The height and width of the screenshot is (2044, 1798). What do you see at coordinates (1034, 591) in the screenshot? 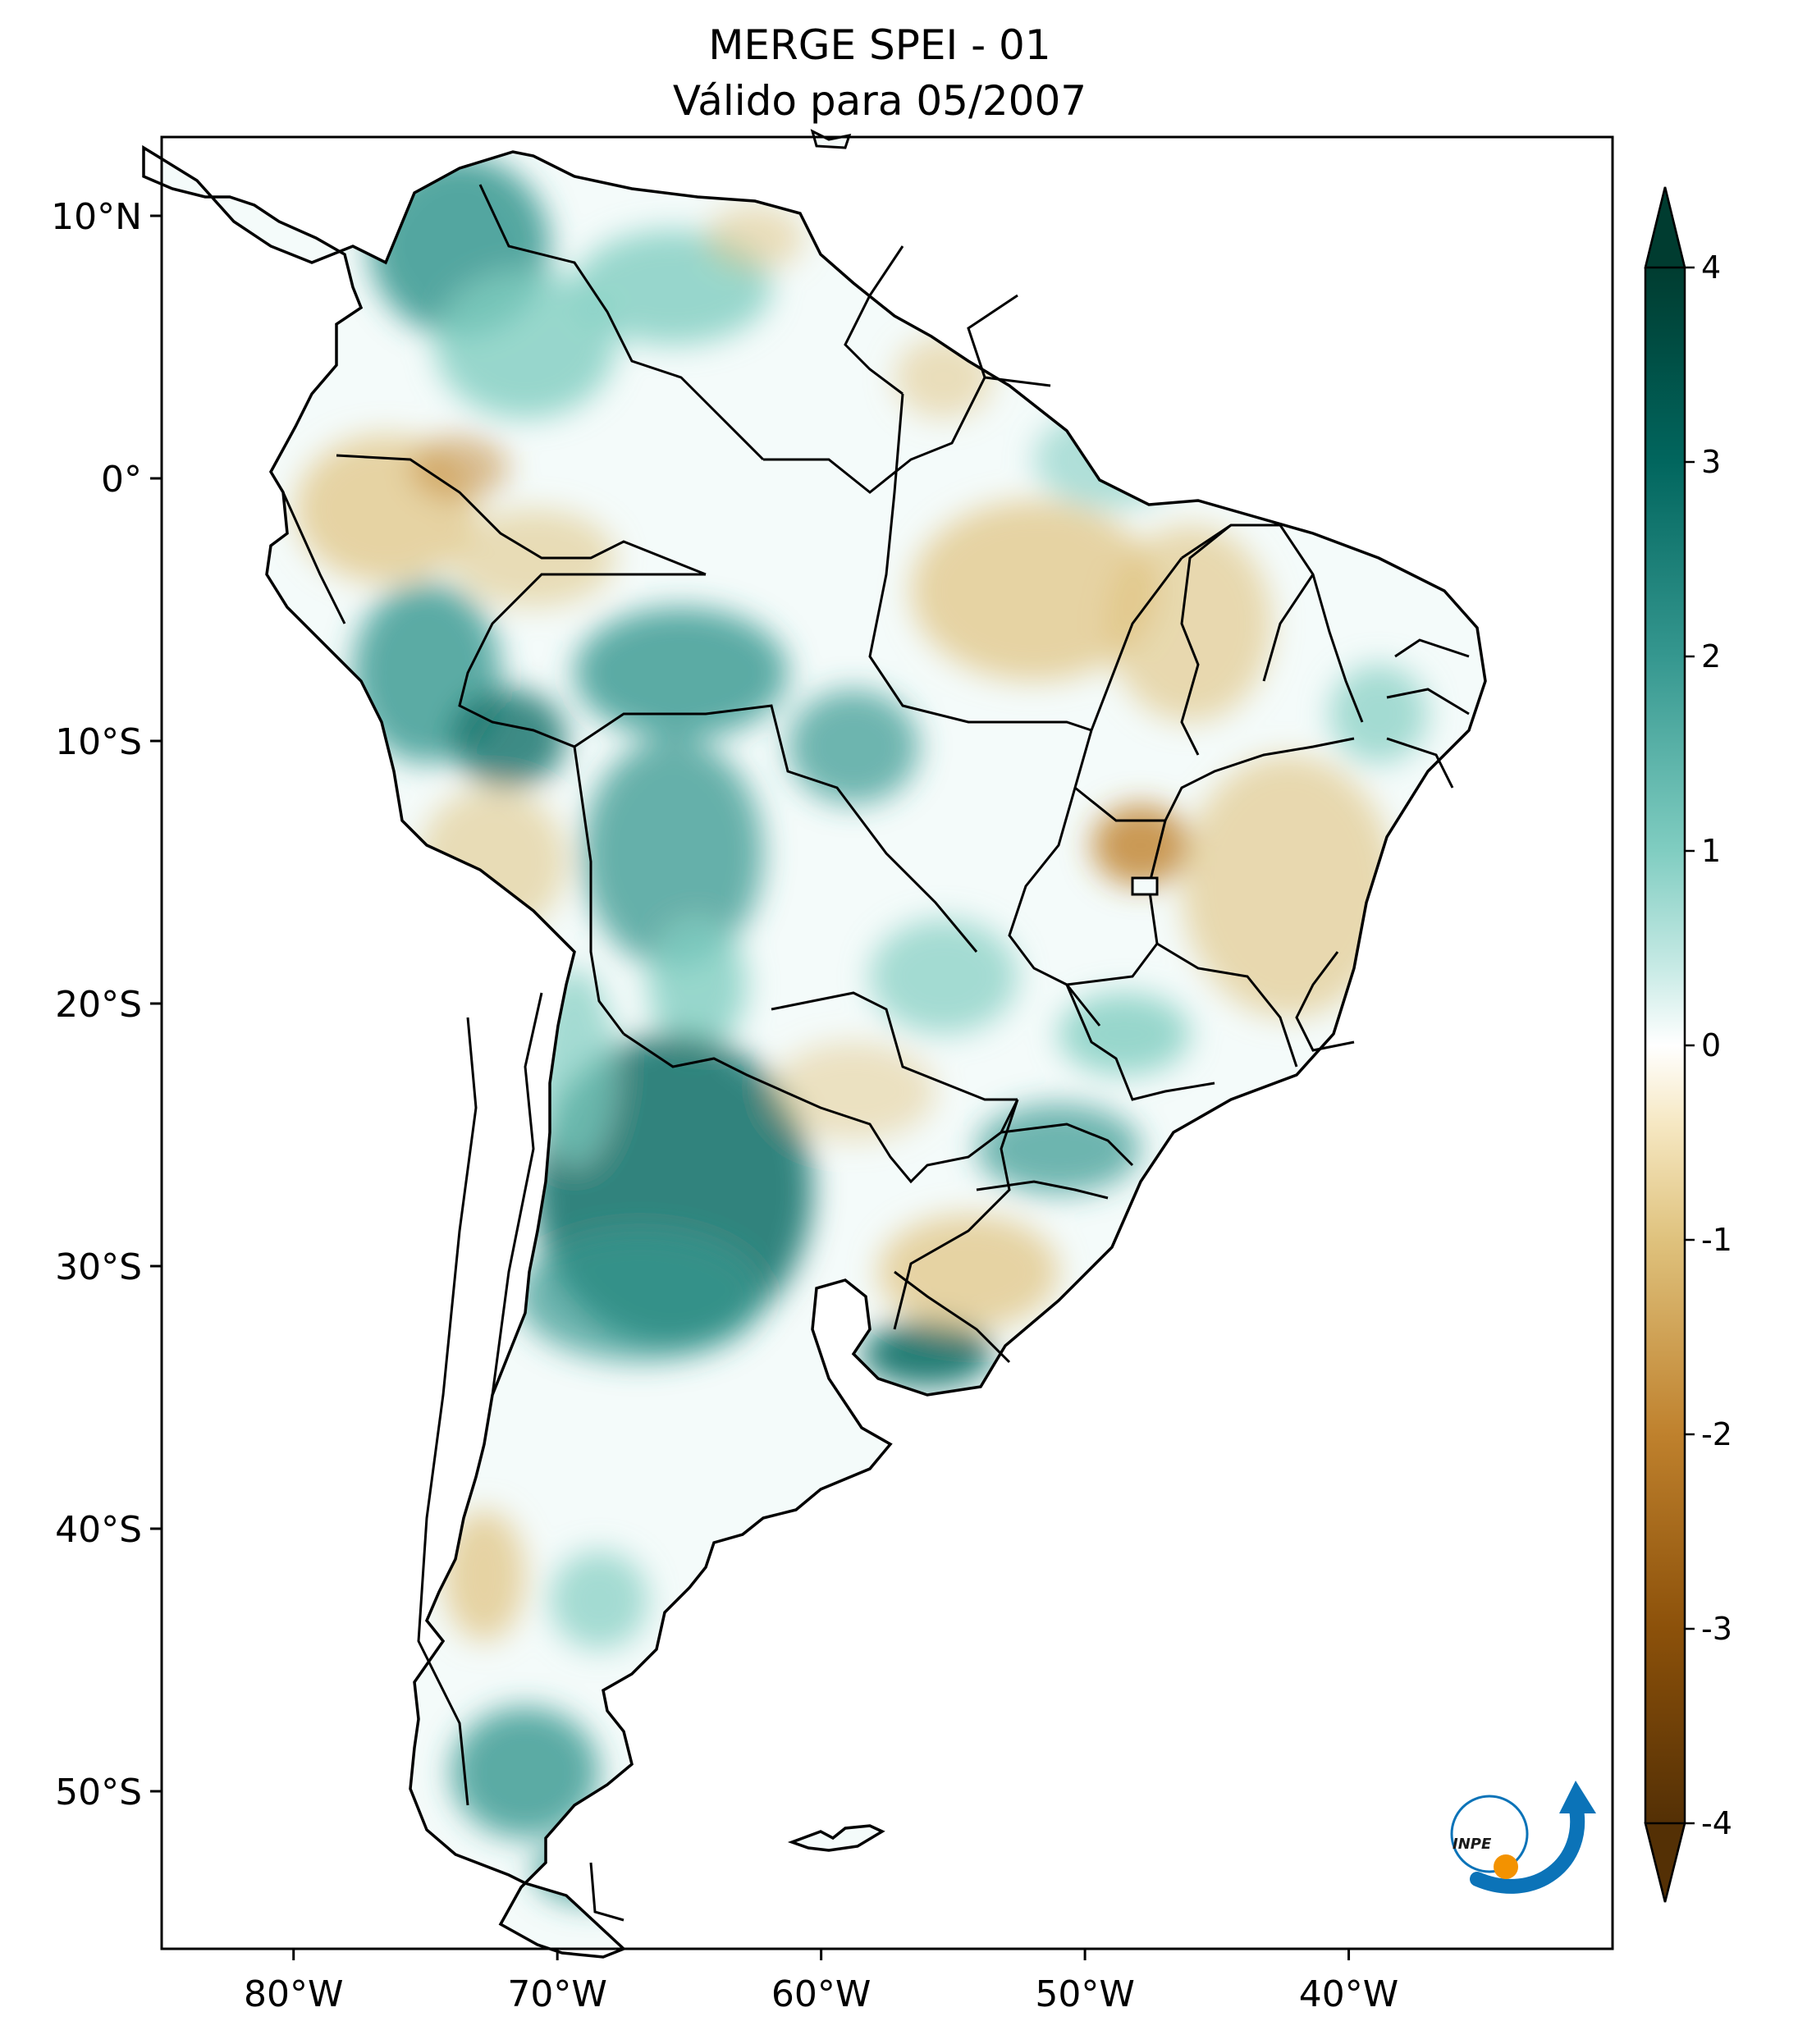
I see `dry-anomaly-para` at bounding box center [1034, 591].